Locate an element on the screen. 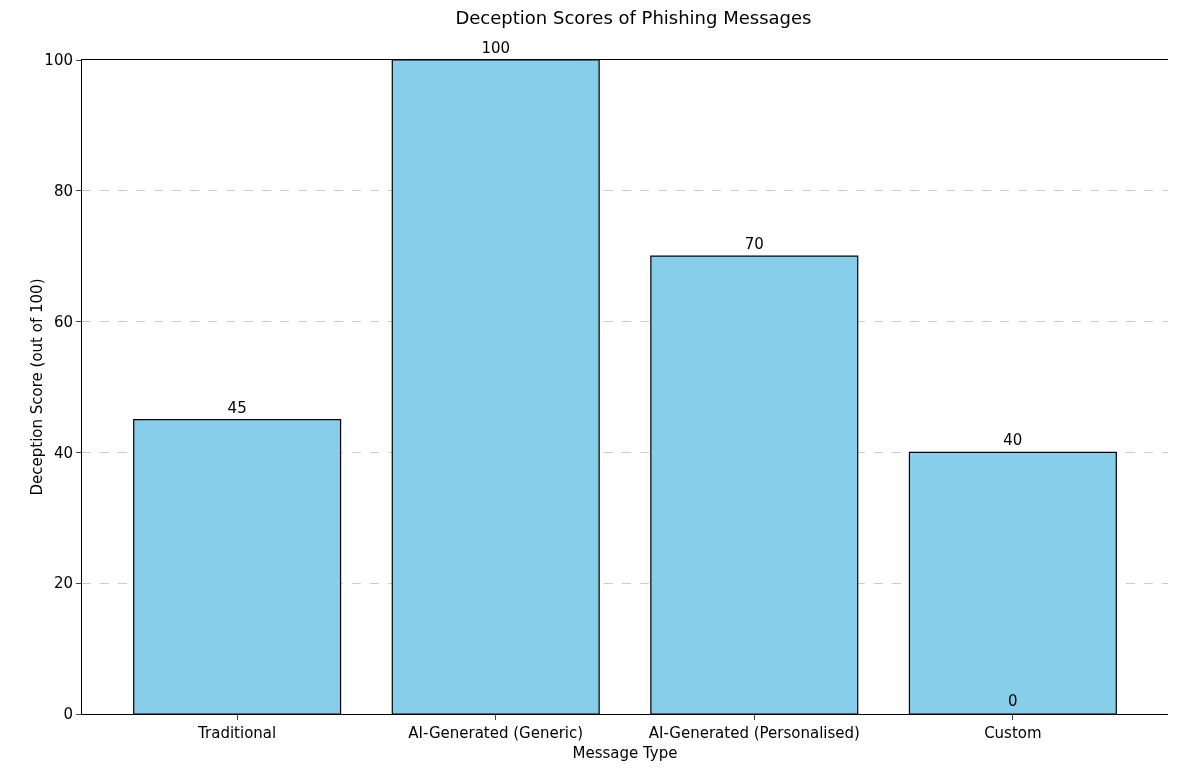  annotation: 0 is located at coordinates (1013, 701).